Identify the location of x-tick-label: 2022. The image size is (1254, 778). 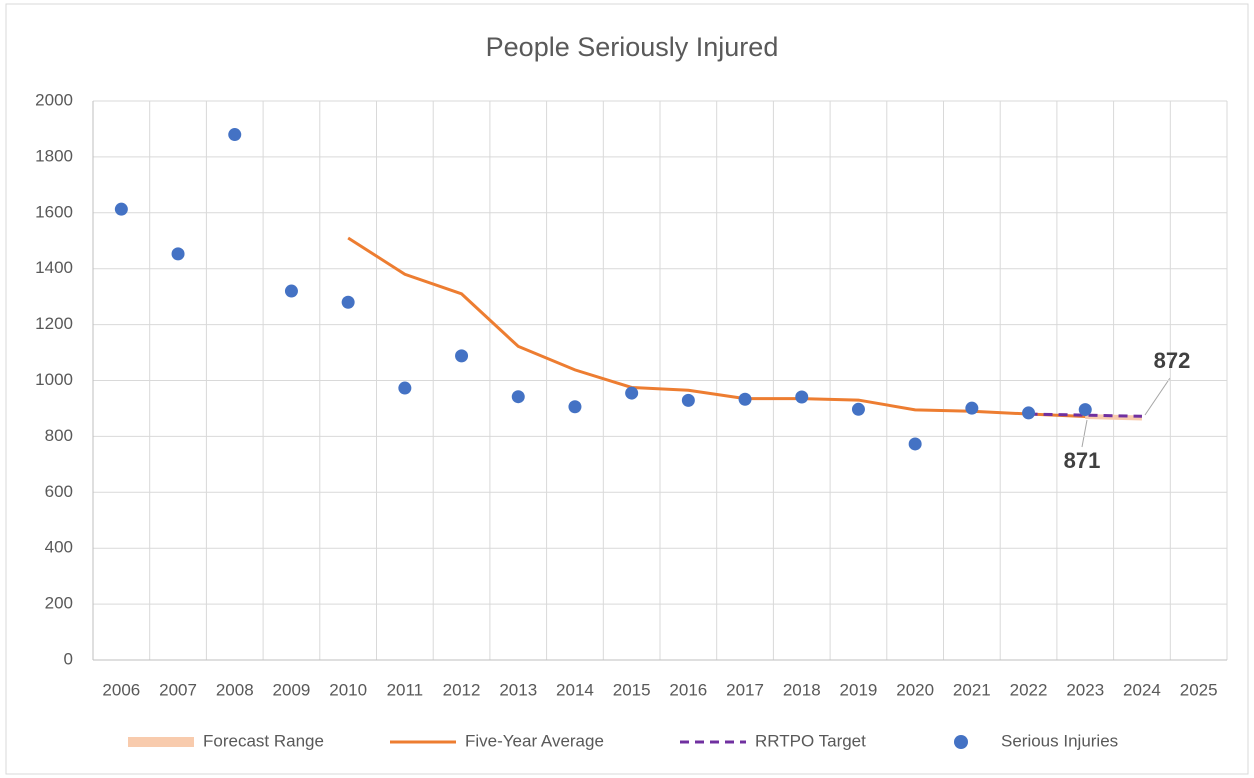
(1029, 689).